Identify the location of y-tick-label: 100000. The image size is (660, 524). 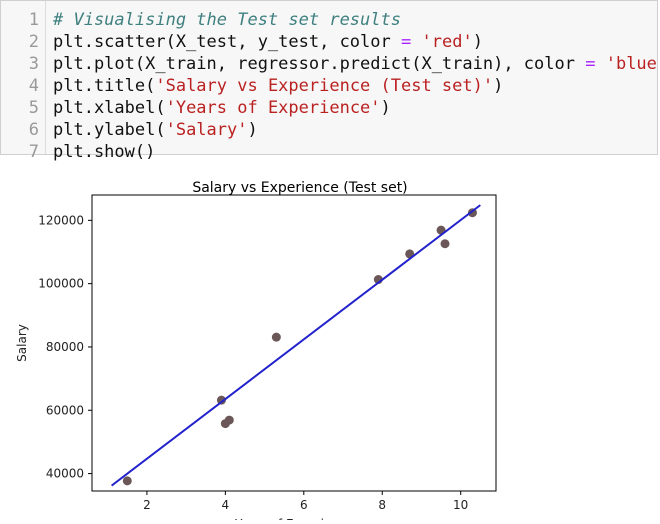
(61, 284).